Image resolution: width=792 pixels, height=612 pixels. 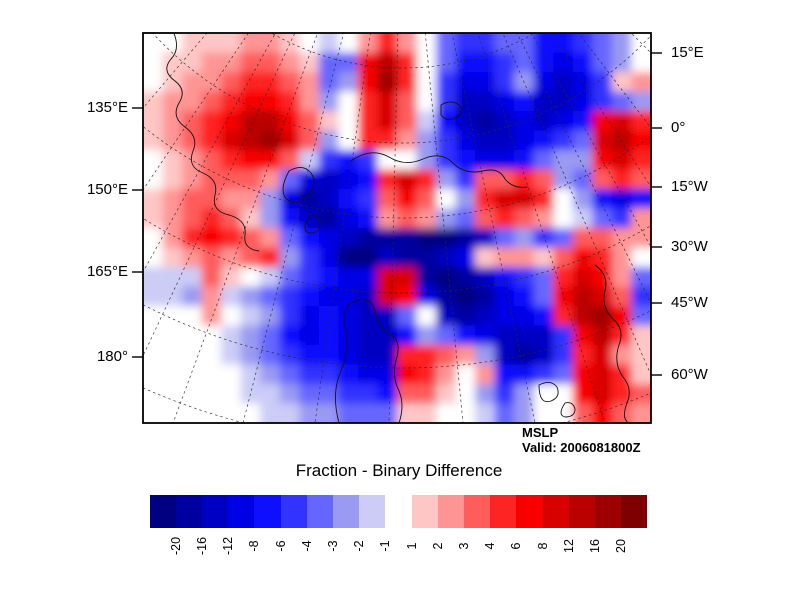 I want to click on colorbar-cell-negative, so click(x=241, y=511).